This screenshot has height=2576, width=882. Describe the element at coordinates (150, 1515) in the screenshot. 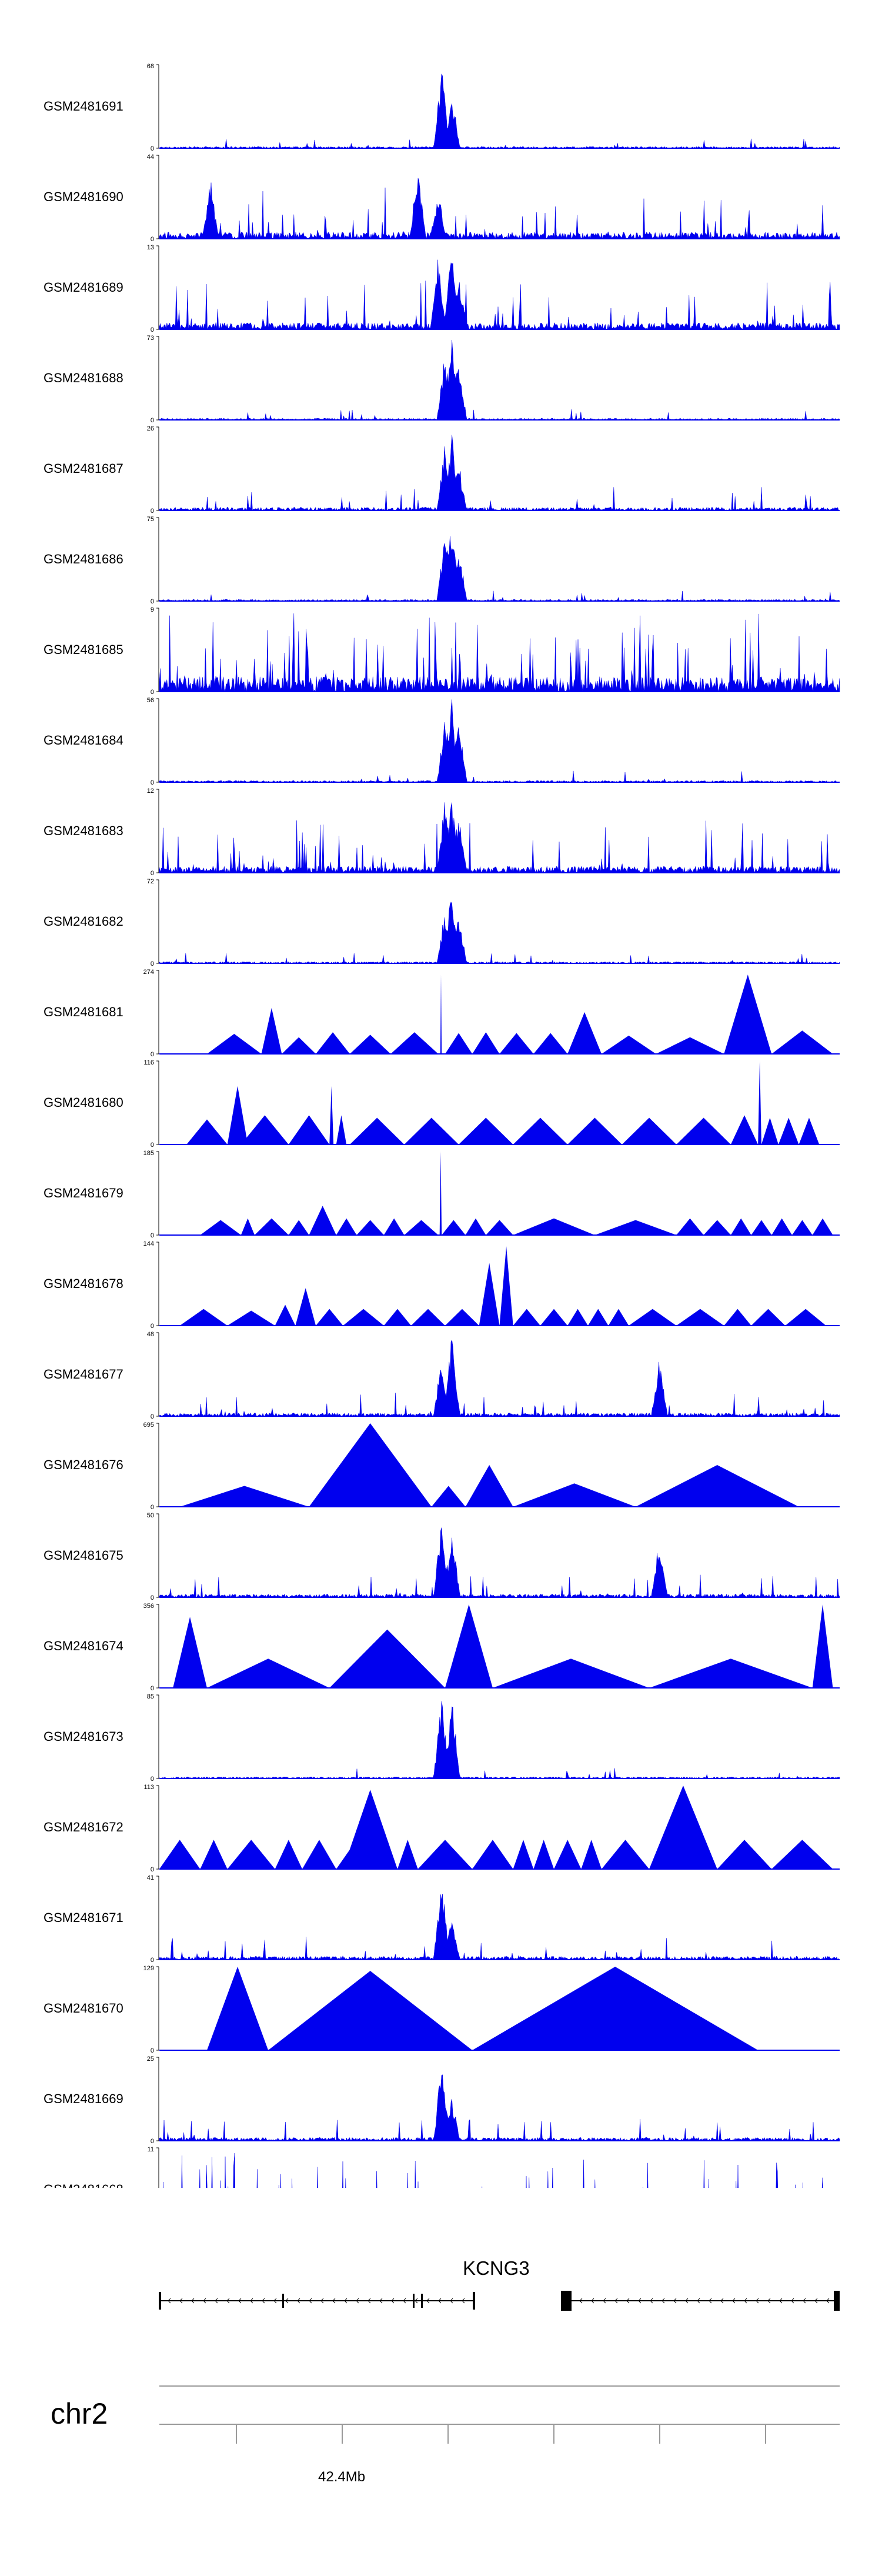

I see `y-max-label: 50` at that location.